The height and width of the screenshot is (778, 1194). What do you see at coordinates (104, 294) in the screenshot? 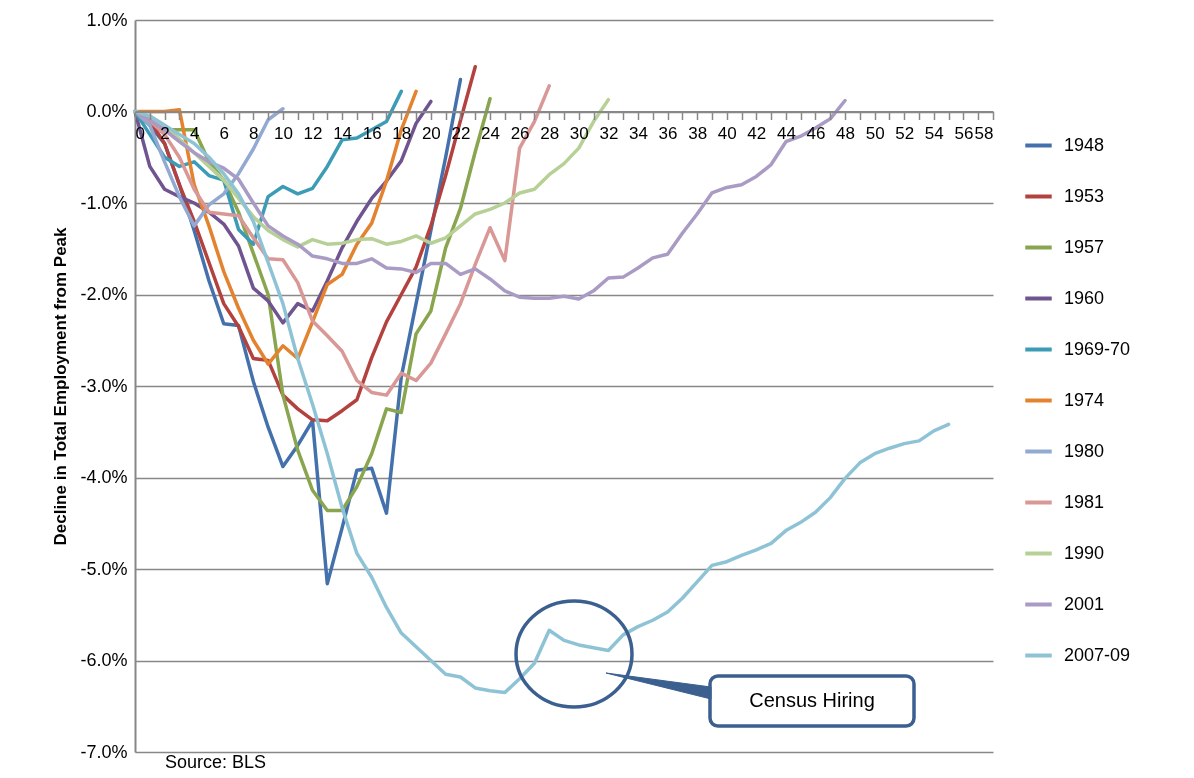
I see `y-tick-label: -2.0%` at bounding box center [104, 294].